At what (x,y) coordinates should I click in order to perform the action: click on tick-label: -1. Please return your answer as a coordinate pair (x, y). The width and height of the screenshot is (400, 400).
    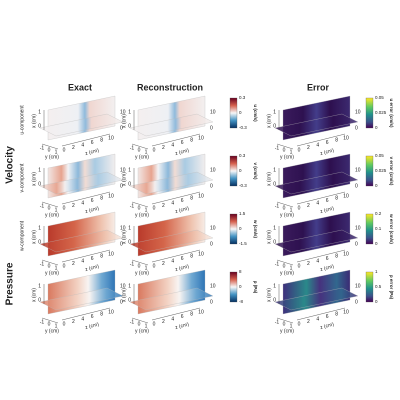
    Looking at the image, I should click on (132, 264).